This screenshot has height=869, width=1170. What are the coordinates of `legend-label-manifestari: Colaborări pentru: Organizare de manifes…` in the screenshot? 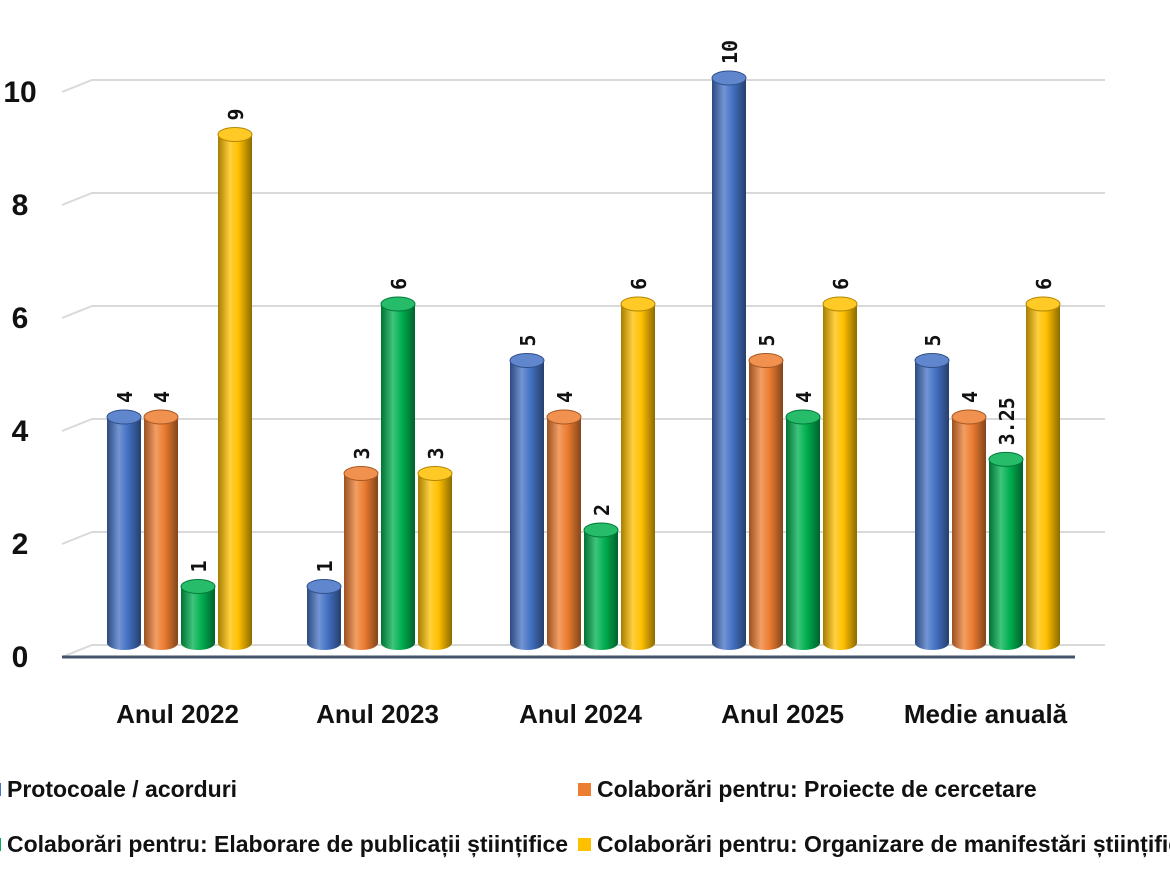 It's located at (883, 844).